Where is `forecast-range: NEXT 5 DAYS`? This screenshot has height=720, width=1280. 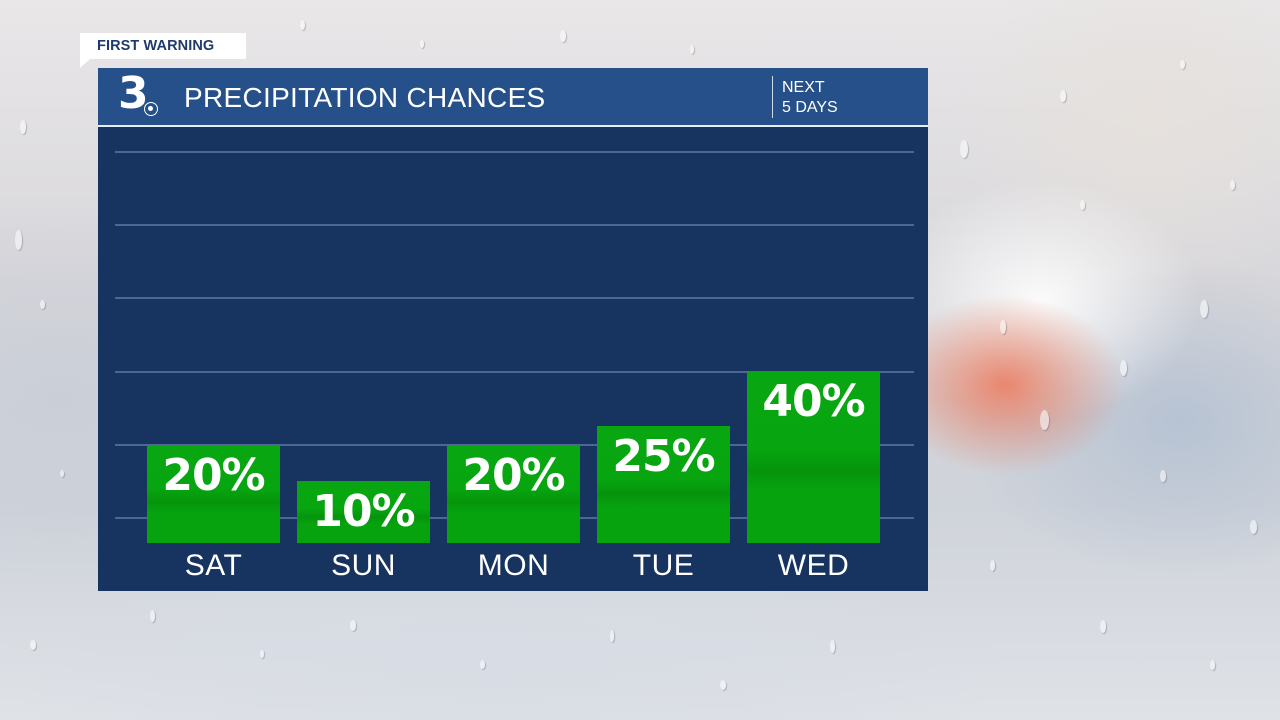 forecast-range: NEXT 5 DAYS is located at coordinates (810, 98).